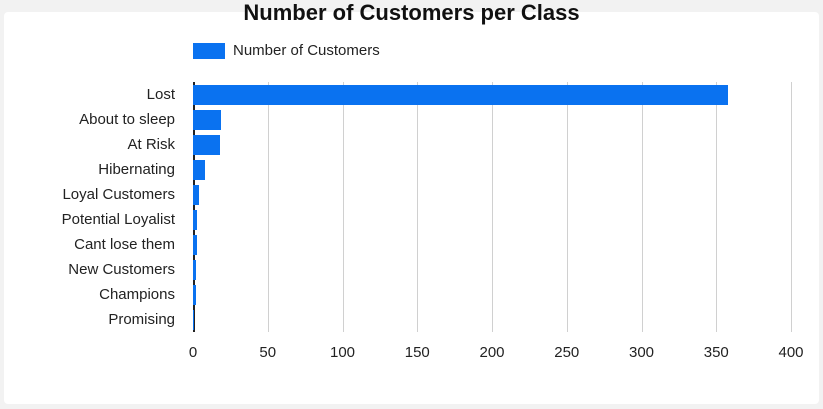  What do you see at coordinates (342, 352) in the screenshot?
I see `x-tick-label: 100` at bounding box center [342, 352].